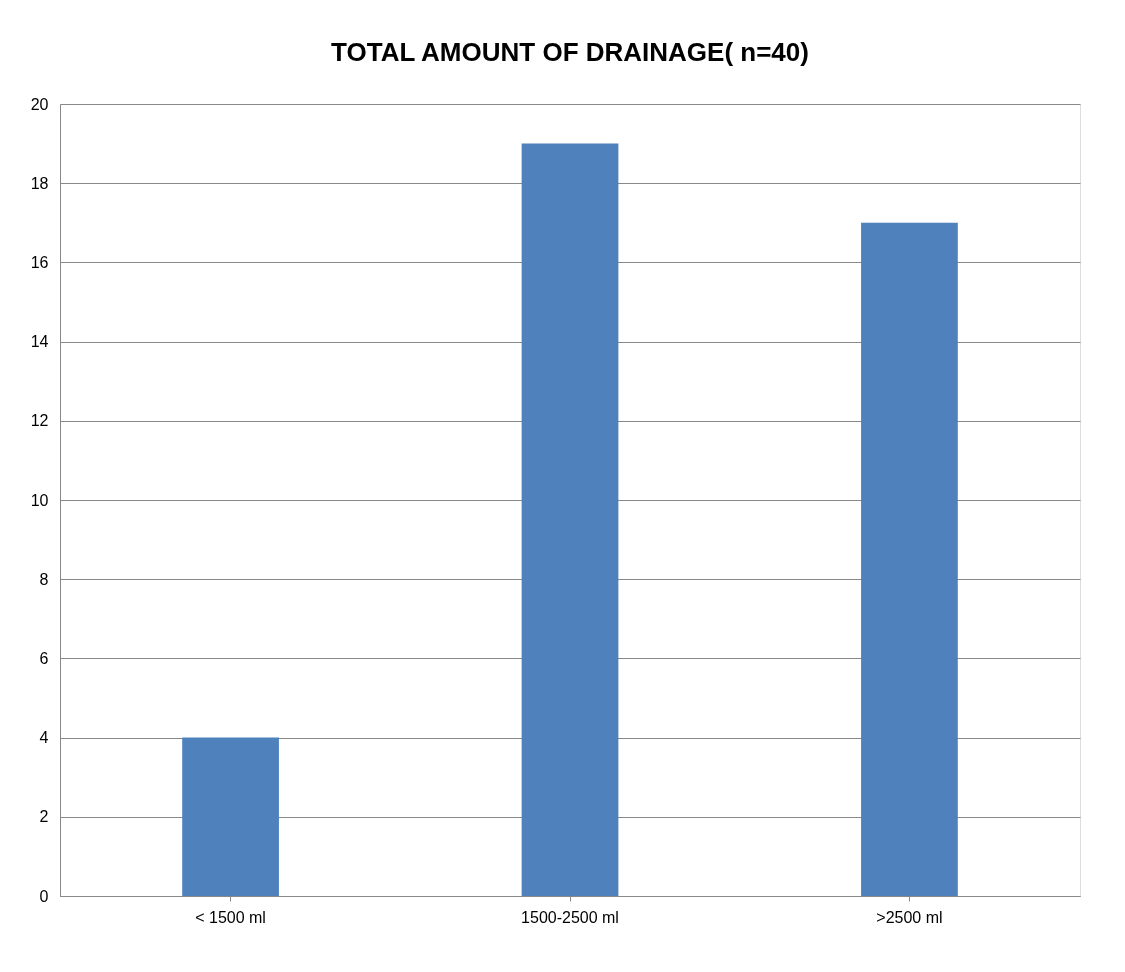  What do you see at coordinates (39, 104) in the screenshot?
I see `y-tick-label: 20` at bounding box center [39, 104].